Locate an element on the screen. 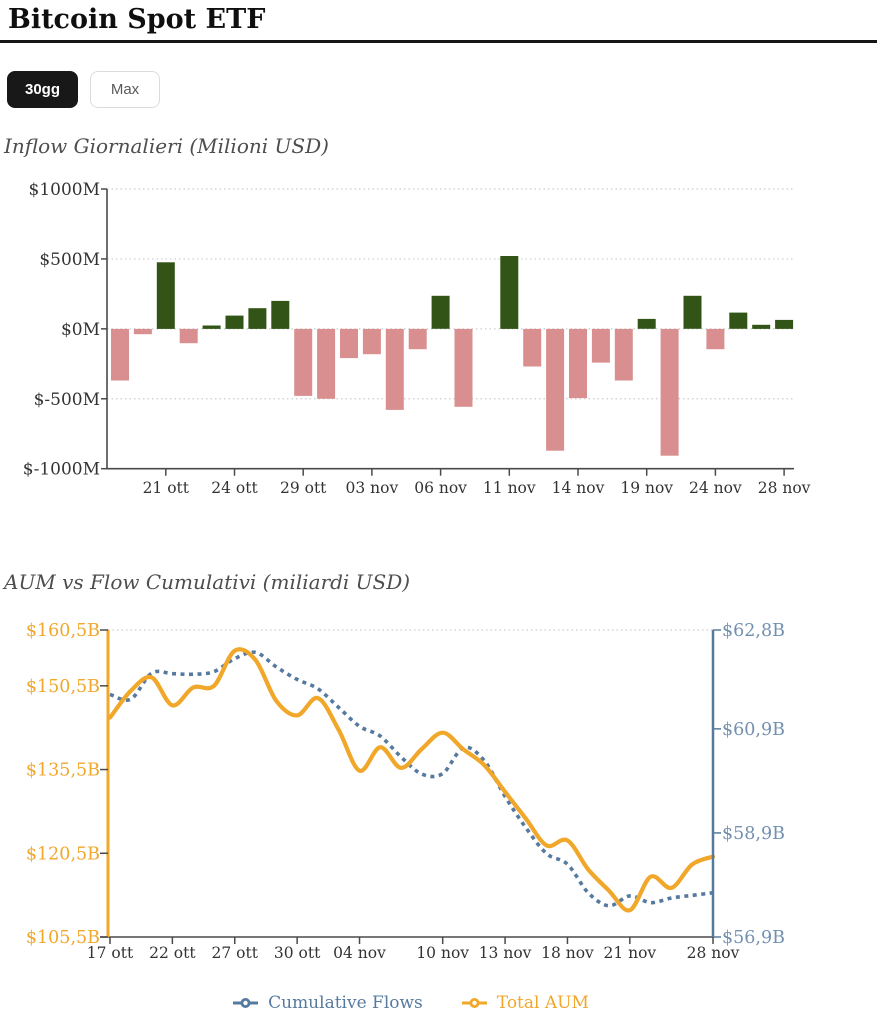 Image resolution: width=877 pixels, height=1024 pixels. x-tick-label: 21 nov is located at coordinates (629, 953).